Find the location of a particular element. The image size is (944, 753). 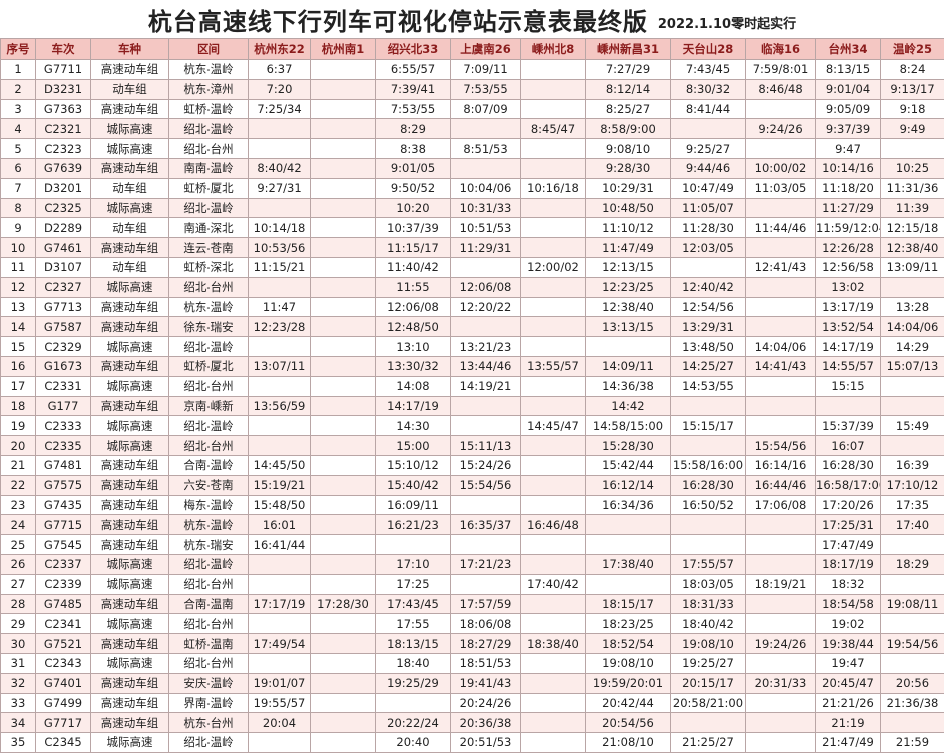

table-cell: 9:37/39 is located at coordinates (848, 129).